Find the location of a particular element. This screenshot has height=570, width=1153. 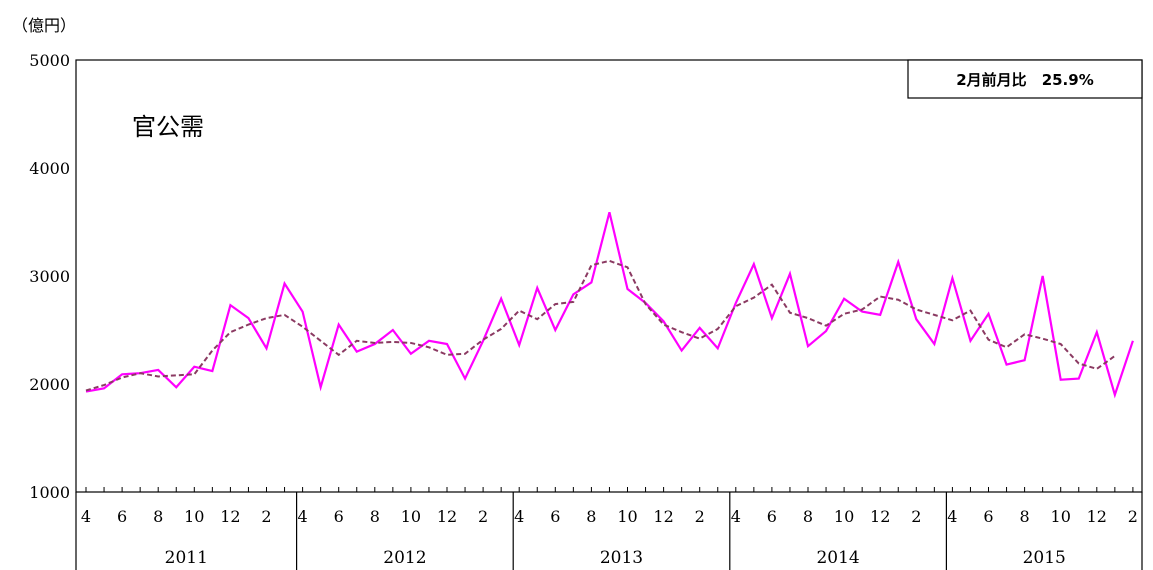

unit-label: （億円） is located at coordinates (44, 25).